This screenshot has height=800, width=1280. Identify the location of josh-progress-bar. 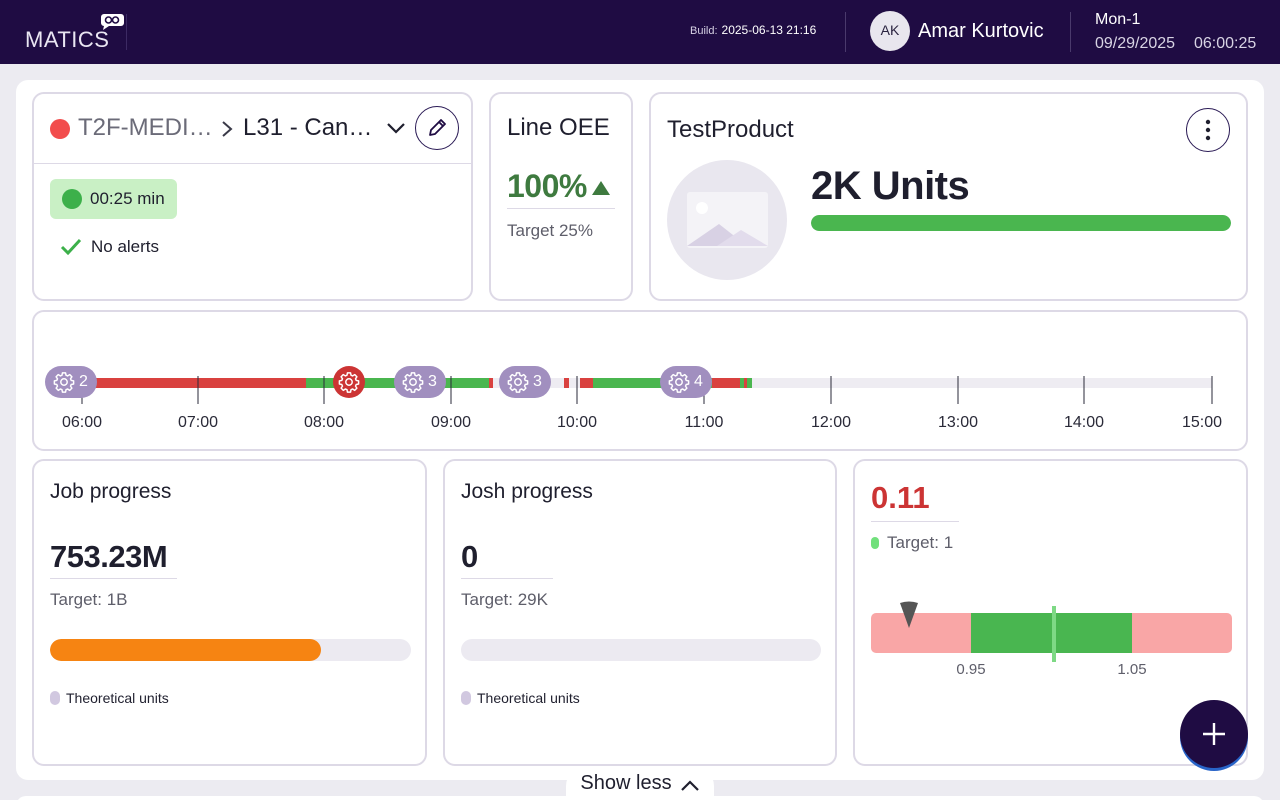
(641, 650).